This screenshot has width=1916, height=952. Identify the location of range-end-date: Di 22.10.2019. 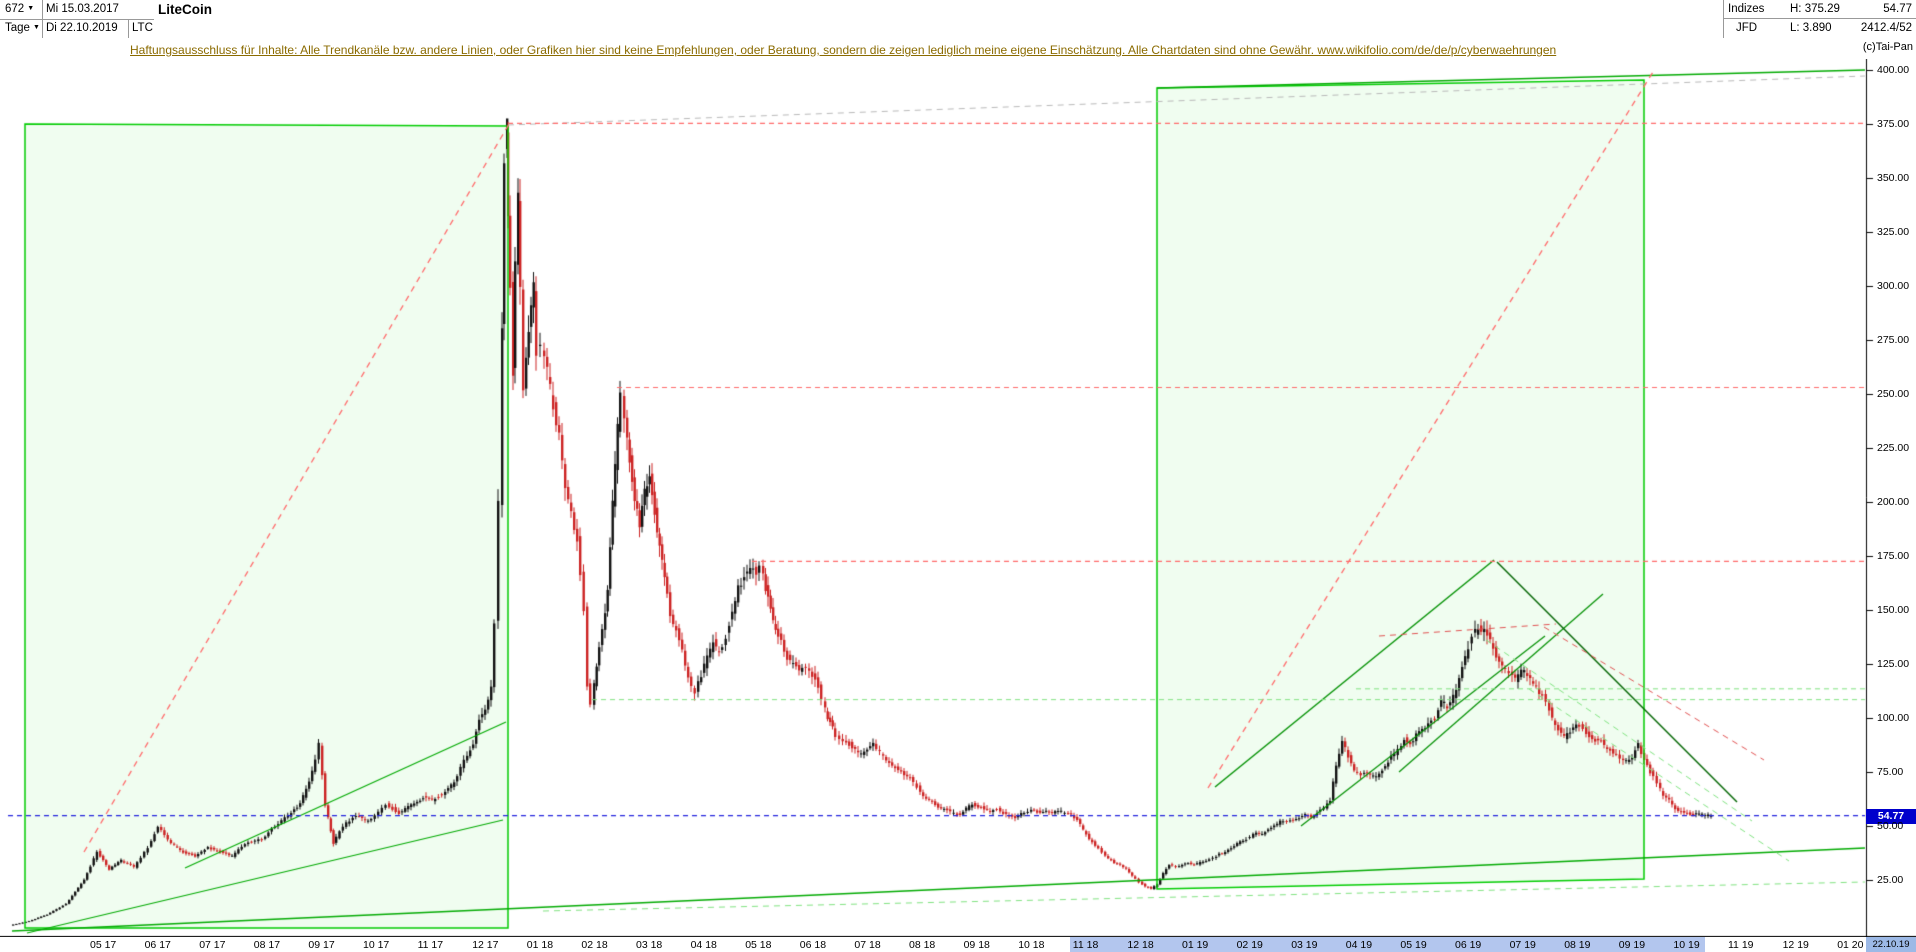
(82, 28).